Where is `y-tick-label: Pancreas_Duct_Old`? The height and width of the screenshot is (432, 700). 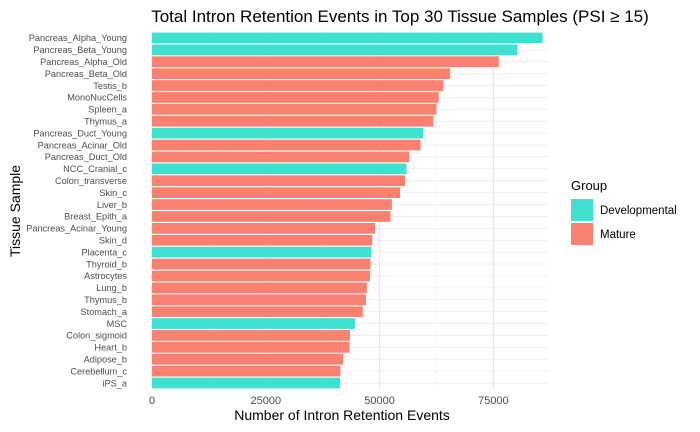 y-tick-label: Pancreas_Duct_Old is located at coordinates (86, 157).